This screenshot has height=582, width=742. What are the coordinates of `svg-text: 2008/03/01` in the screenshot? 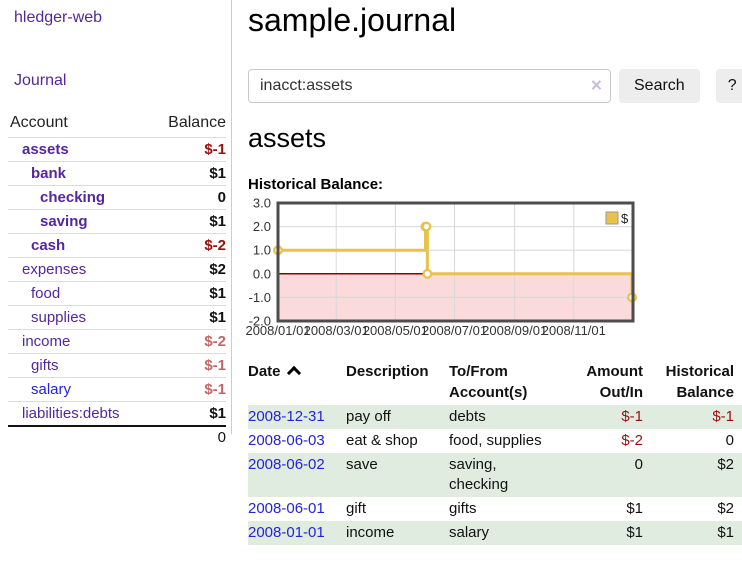 It's located at (336, 330).